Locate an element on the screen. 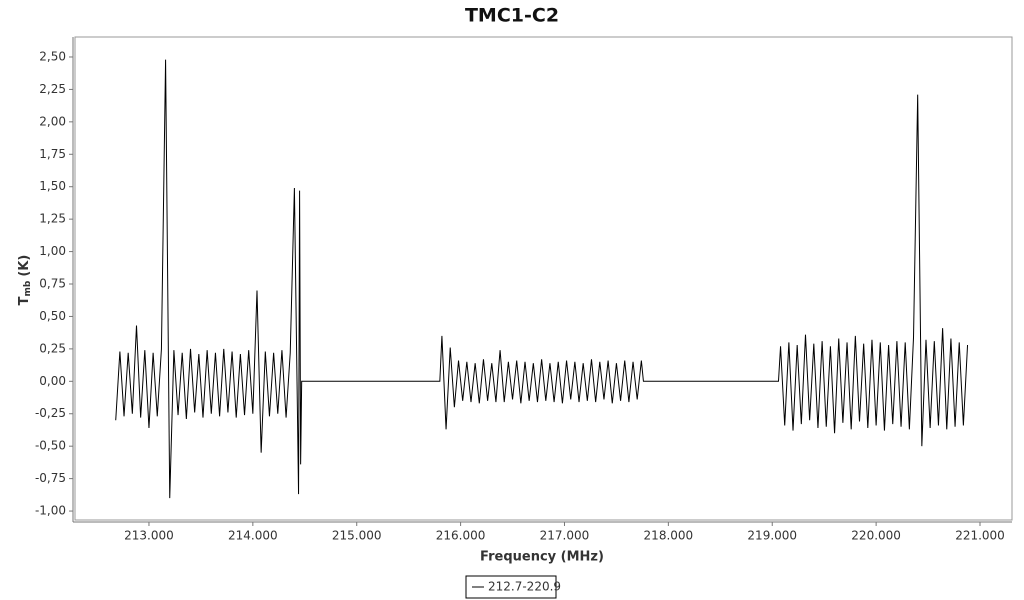 Image resolution: width=1024 pixels, height=600 pixels. x-tick-label: 215.000 is located at coordinates (357, 536).